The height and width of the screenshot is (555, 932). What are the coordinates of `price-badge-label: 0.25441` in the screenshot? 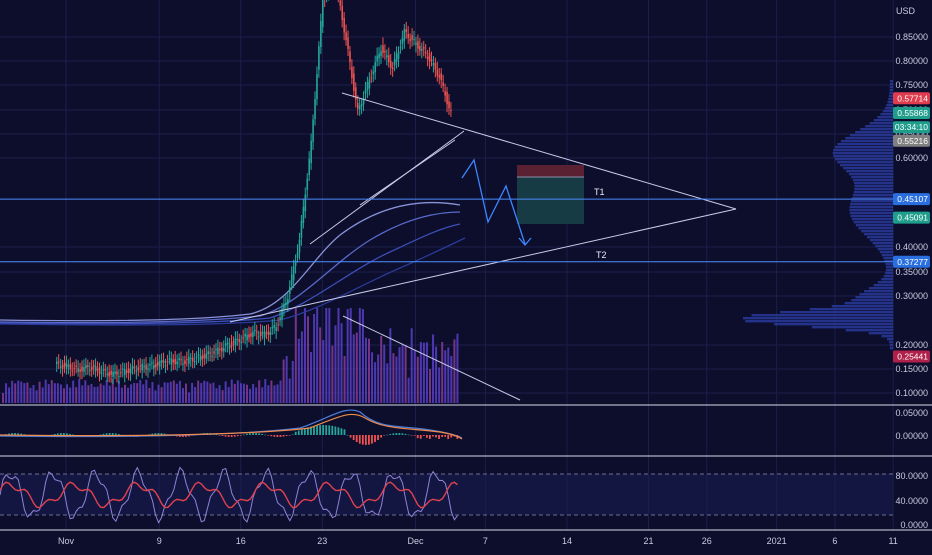 It's located at (912, 356).